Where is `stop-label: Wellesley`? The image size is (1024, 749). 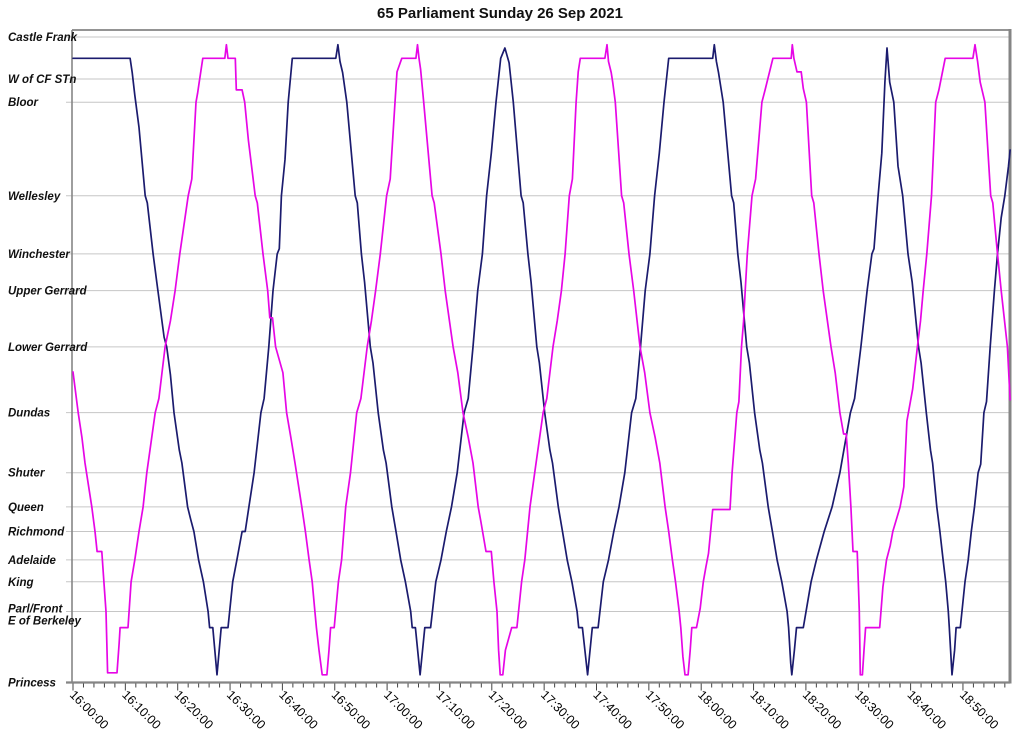 stop-label: Wellesley is located at coordinates (34, 197).